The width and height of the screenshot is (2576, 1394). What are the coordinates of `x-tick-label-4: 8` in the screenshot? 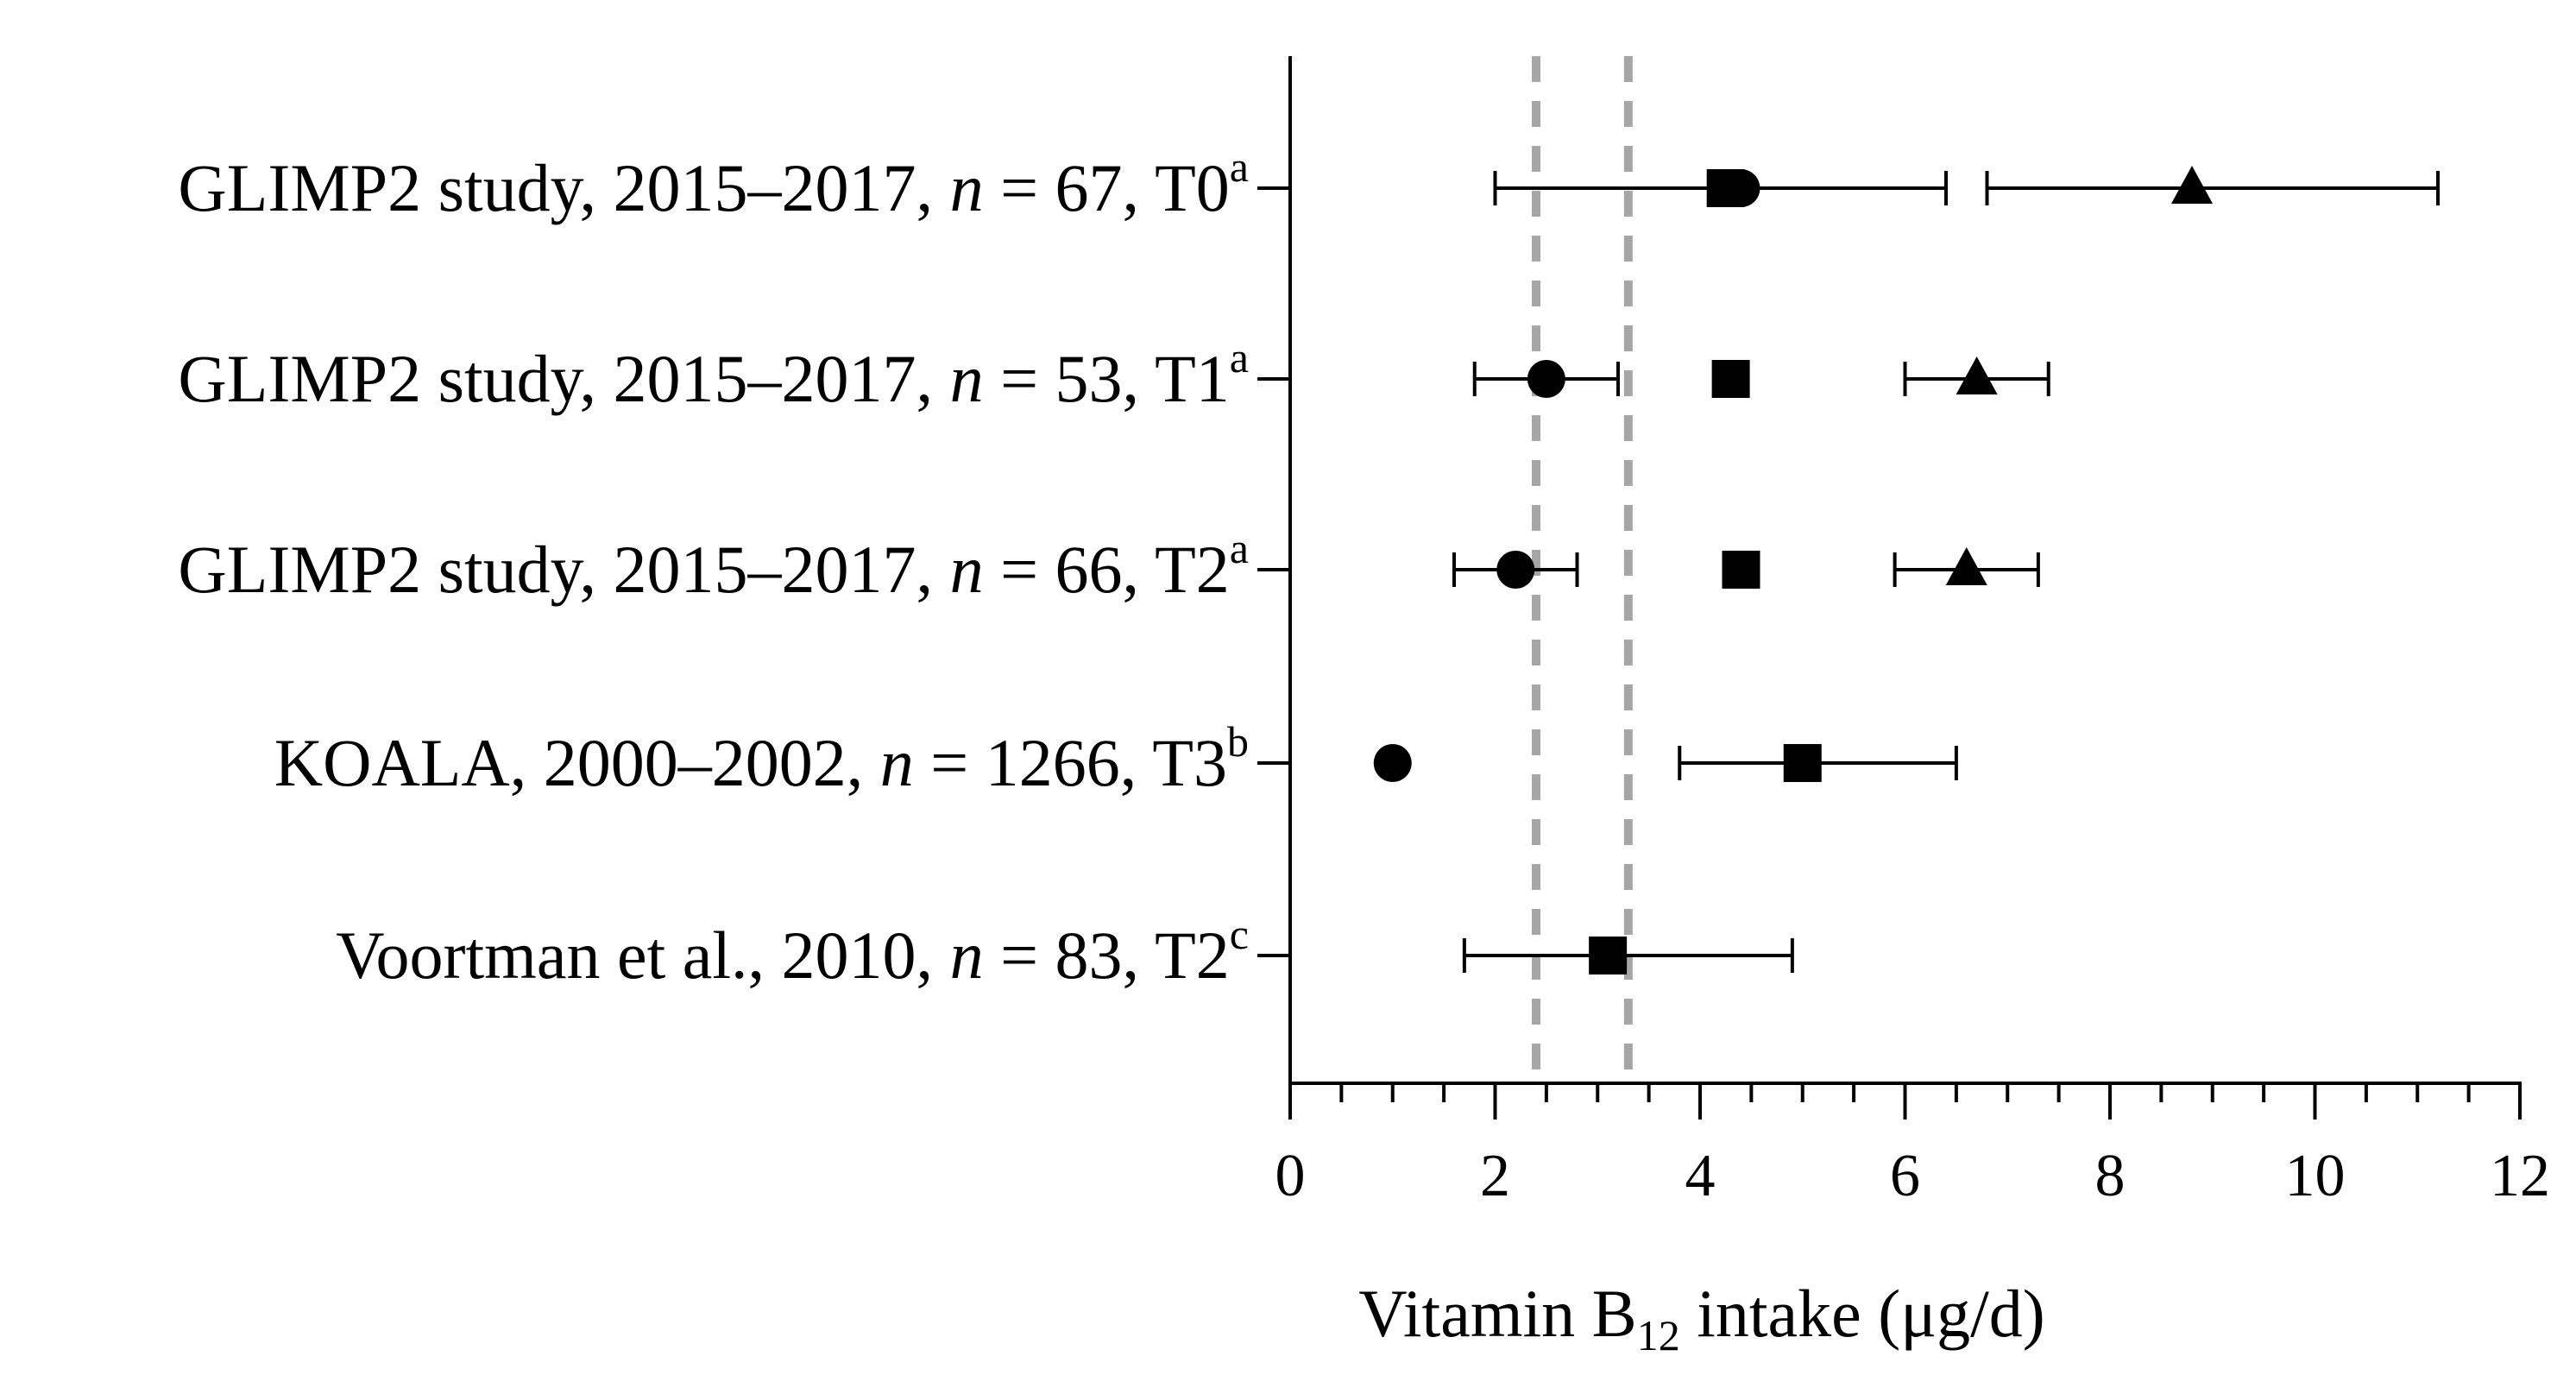 It's located at (2110, 1176).